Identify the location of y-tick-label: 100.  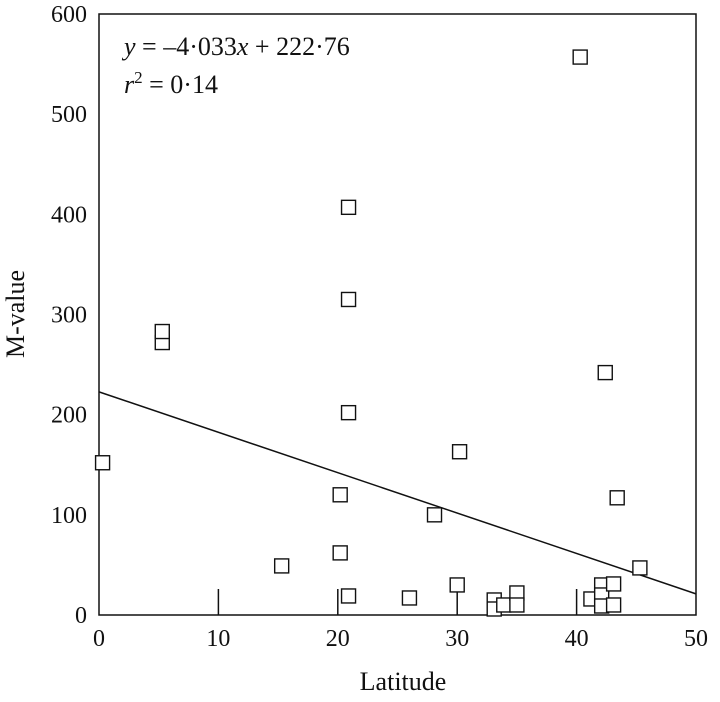
(69, 516).